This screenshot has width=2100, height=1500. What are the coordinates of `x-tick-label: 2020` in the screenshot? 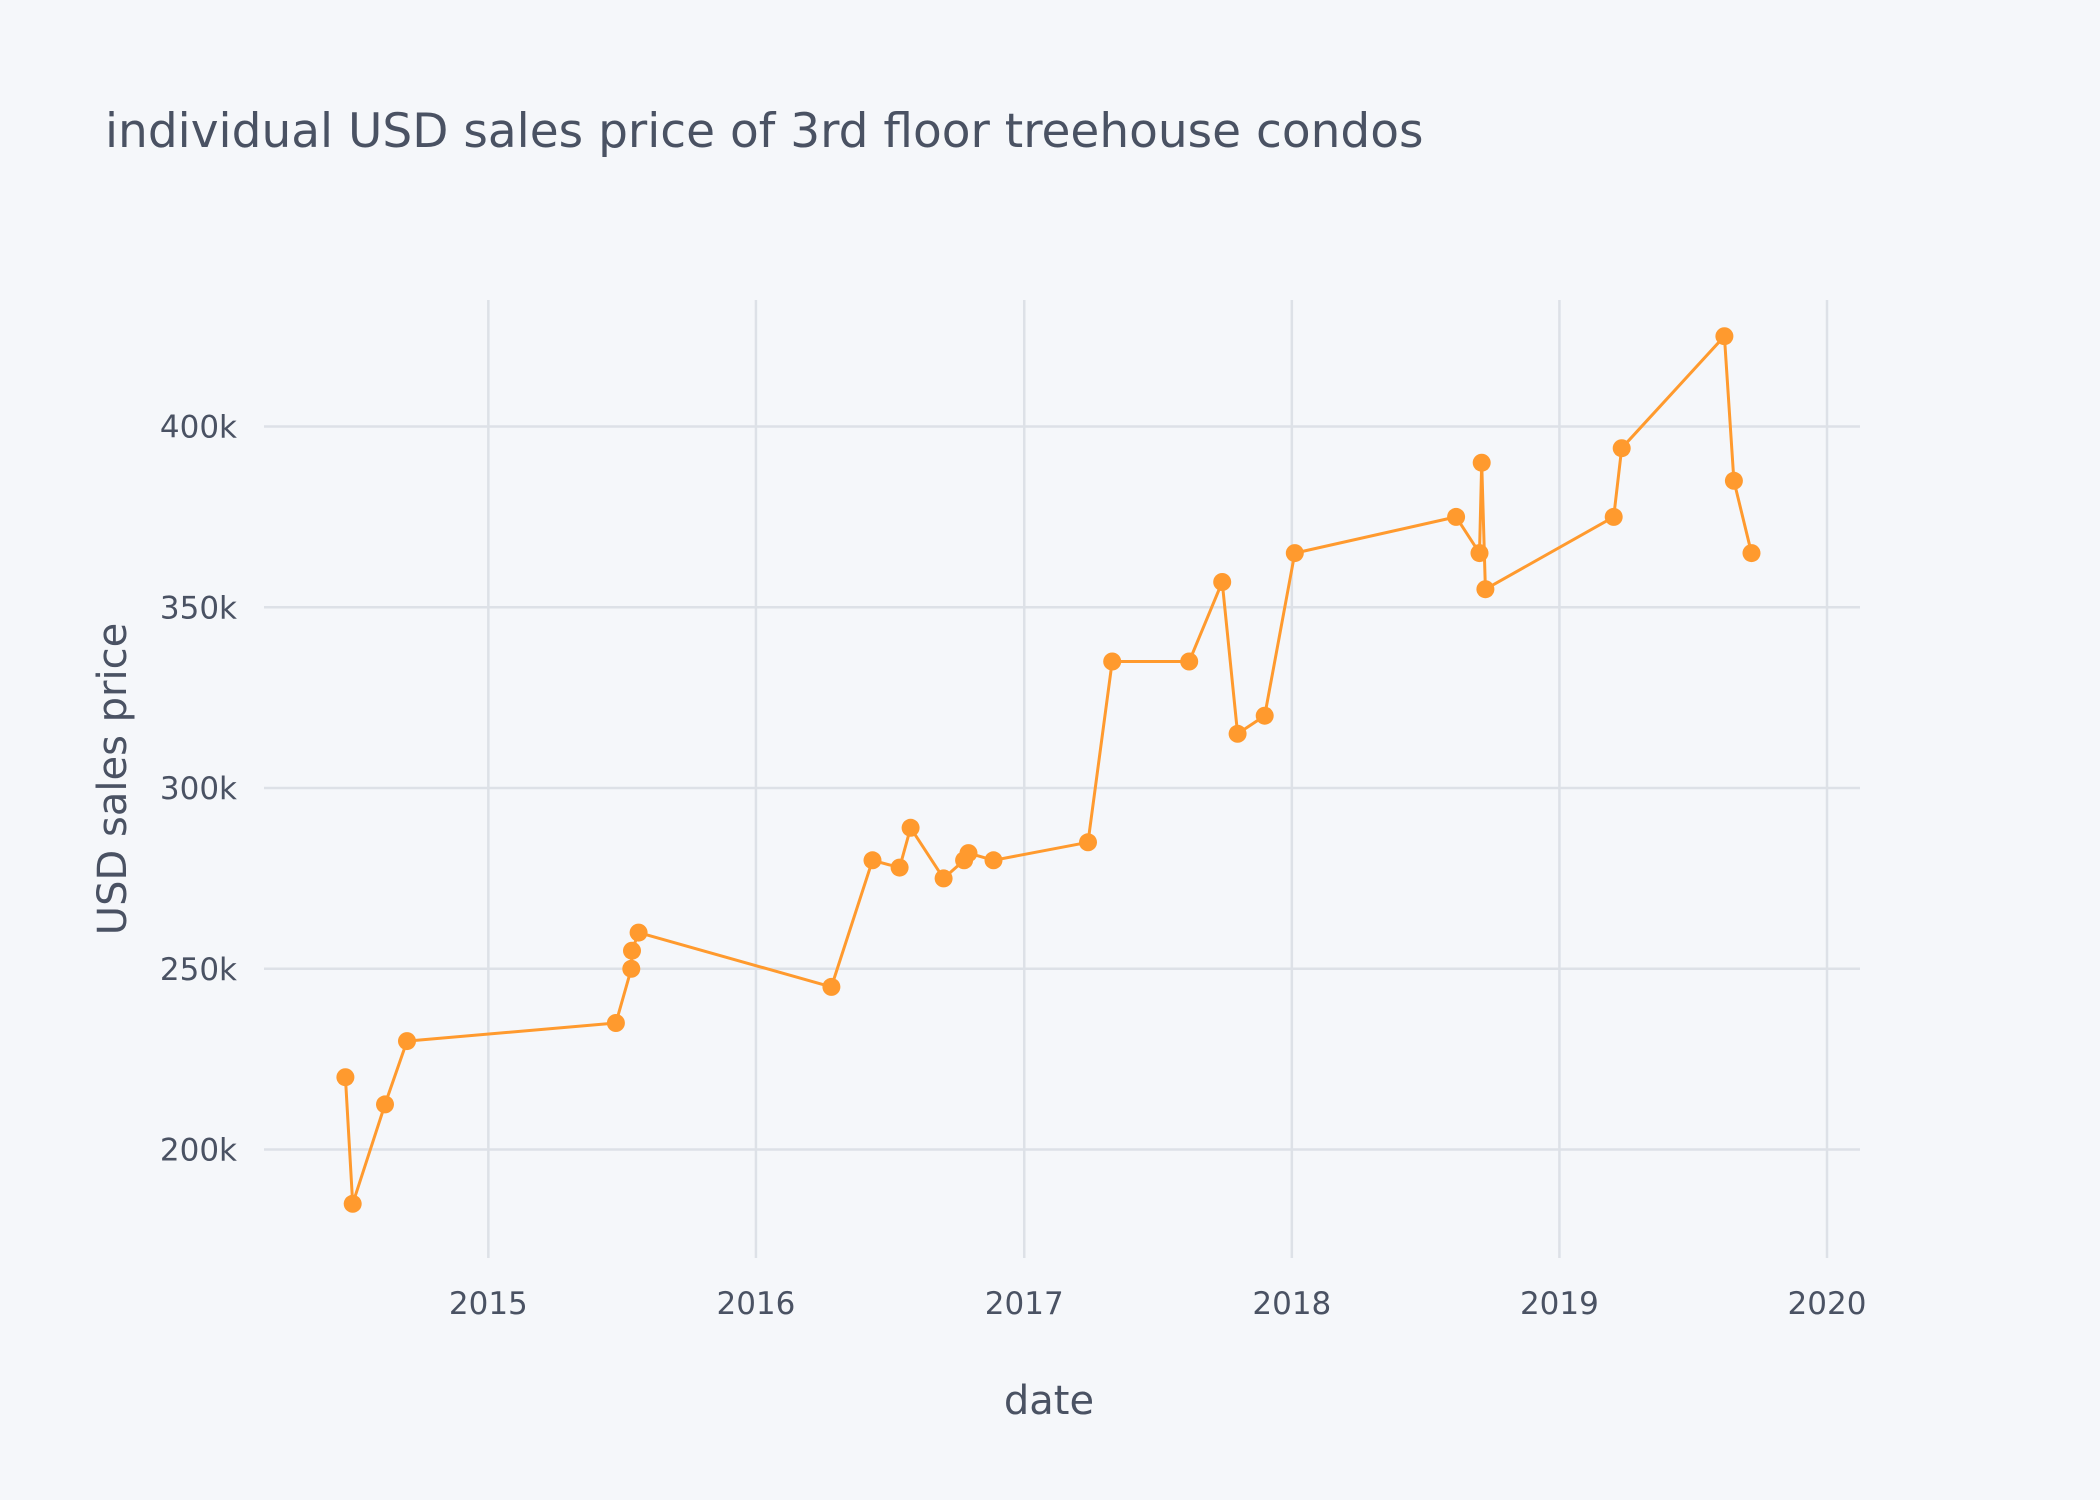 It's located at (1827, 1304).